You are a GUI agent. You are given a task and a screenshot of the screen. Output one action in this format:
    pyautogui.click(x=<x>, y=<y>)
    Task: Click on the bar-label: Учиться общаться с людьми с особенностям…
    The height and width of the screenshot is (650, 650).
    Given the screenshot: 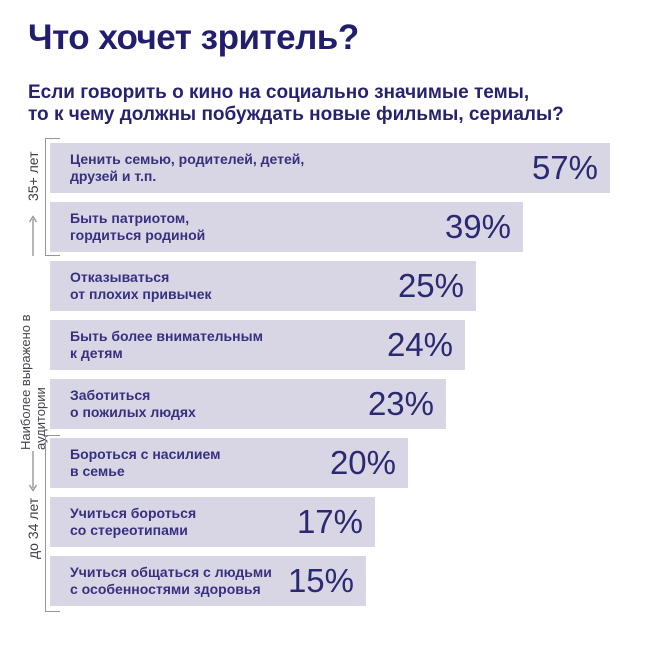 What is the action you would take?
    pyautogui.click(x=171, y=580)
    